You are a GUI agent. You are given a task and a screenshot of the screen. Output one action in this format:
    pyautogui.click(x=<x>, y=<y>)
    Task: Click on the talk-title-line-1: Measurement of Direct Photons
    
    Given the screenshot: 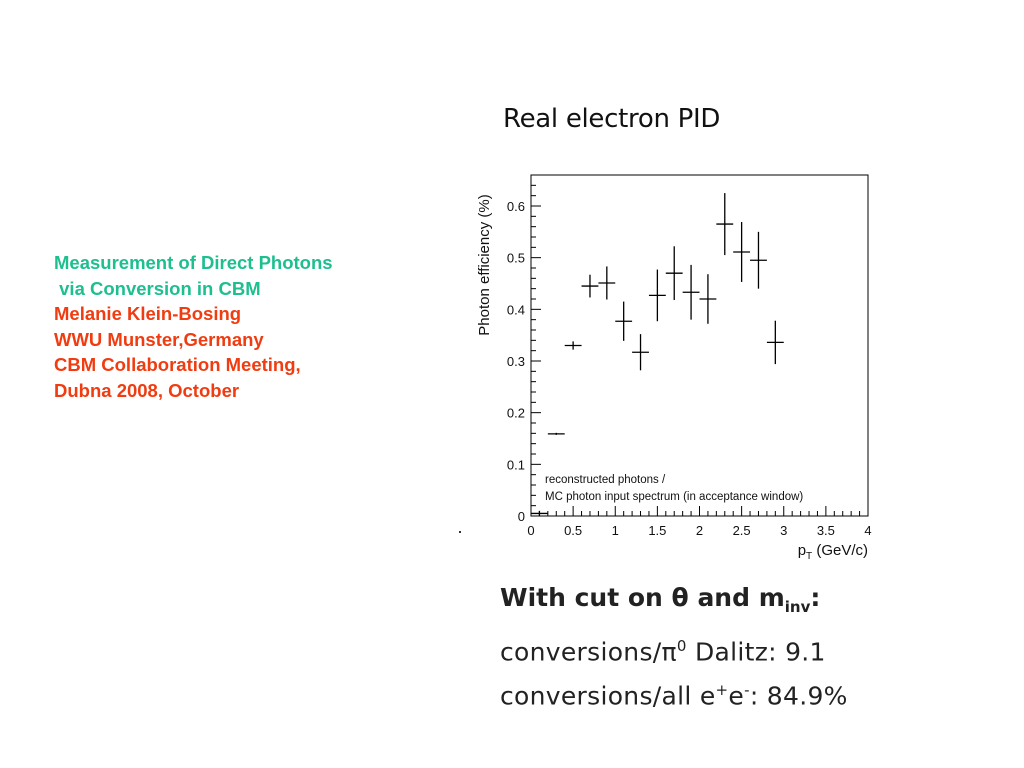 What is the action you would take?
    pyautogui.click(x=193, y=262)
    